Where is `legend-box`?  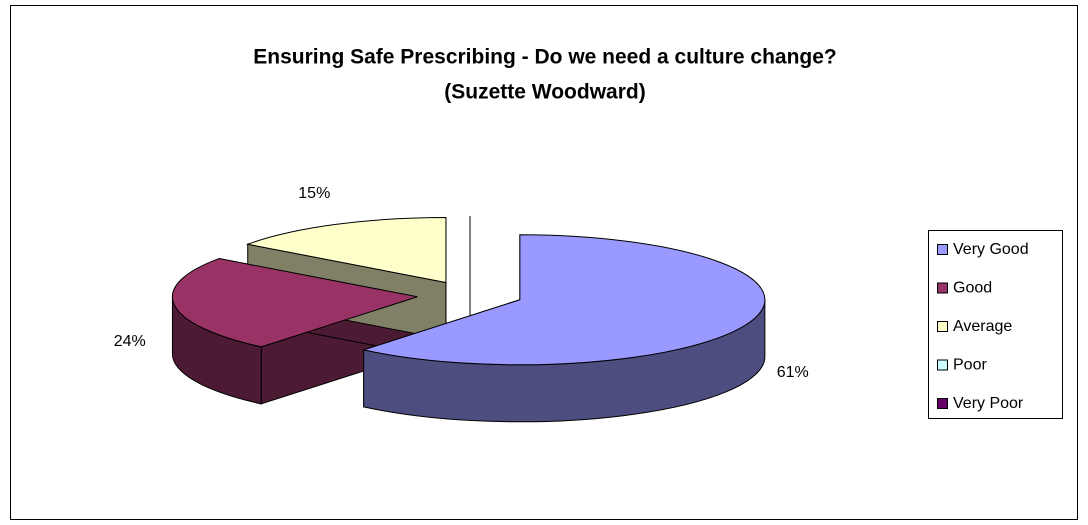
legend-box is located at coordinates (995, 324).